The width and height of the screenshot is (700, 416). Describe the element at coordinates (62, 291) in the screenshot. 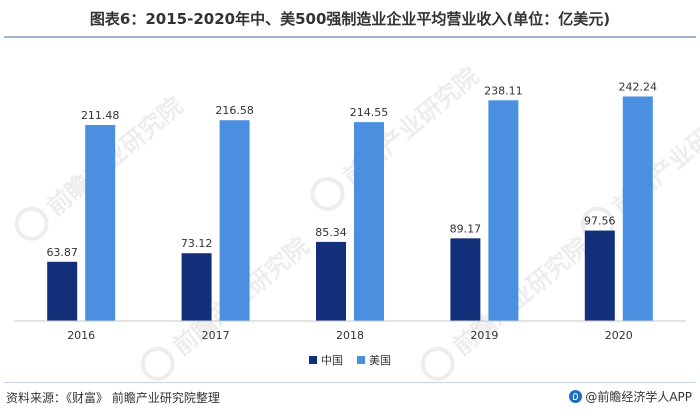

I see `bar-china-2016` at that location.